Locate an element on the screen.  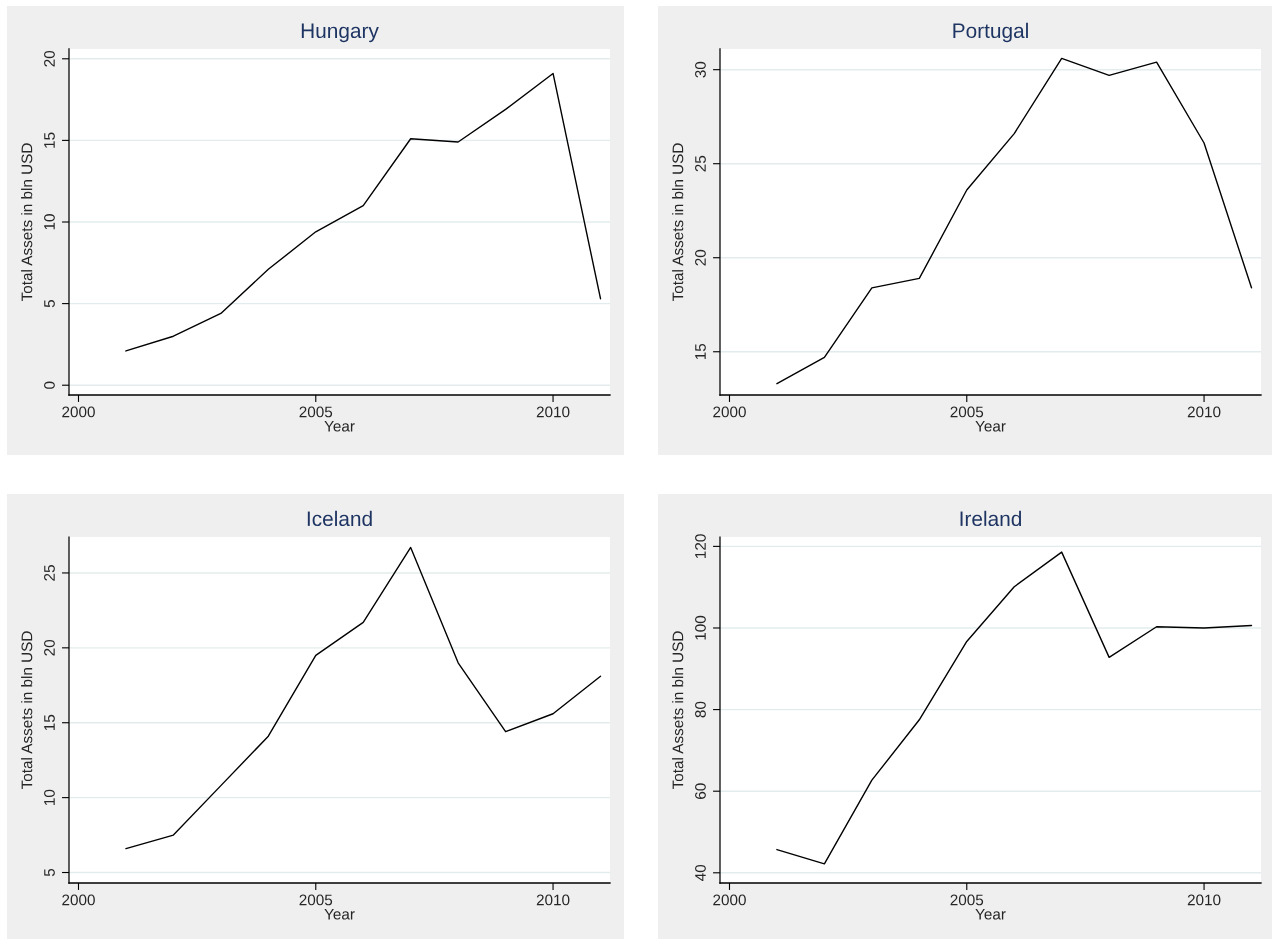
y-tick-label: 60 is located at coordinates (700, 791).